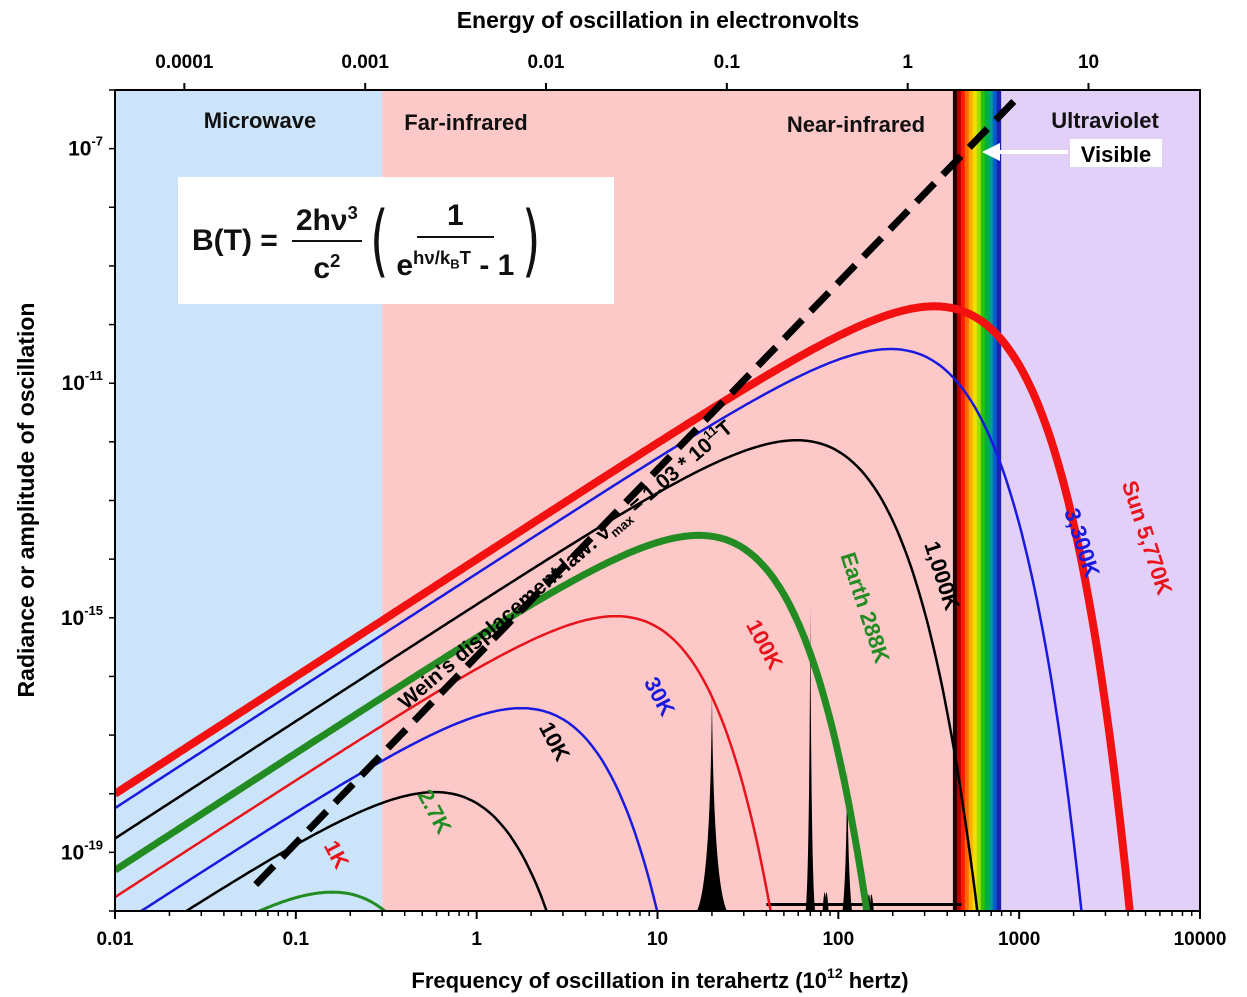 The width and height of the screenshot is (1247, 997). What do you see at coordinates (85, 147) in the screenshot?
I see `y-tick-label: 10-7` at bounding box center [85, 147].